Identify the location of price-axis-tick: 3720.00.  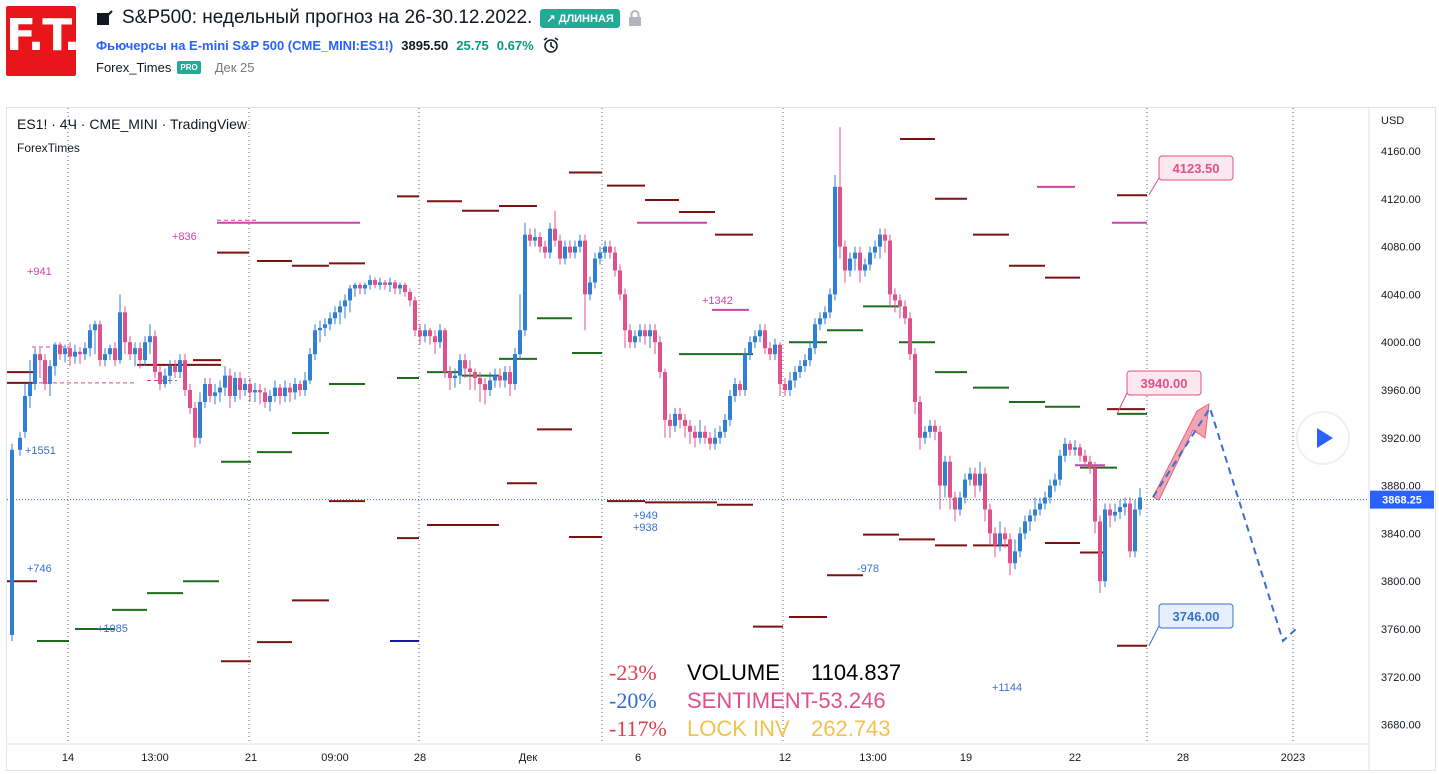
(1401, 678).